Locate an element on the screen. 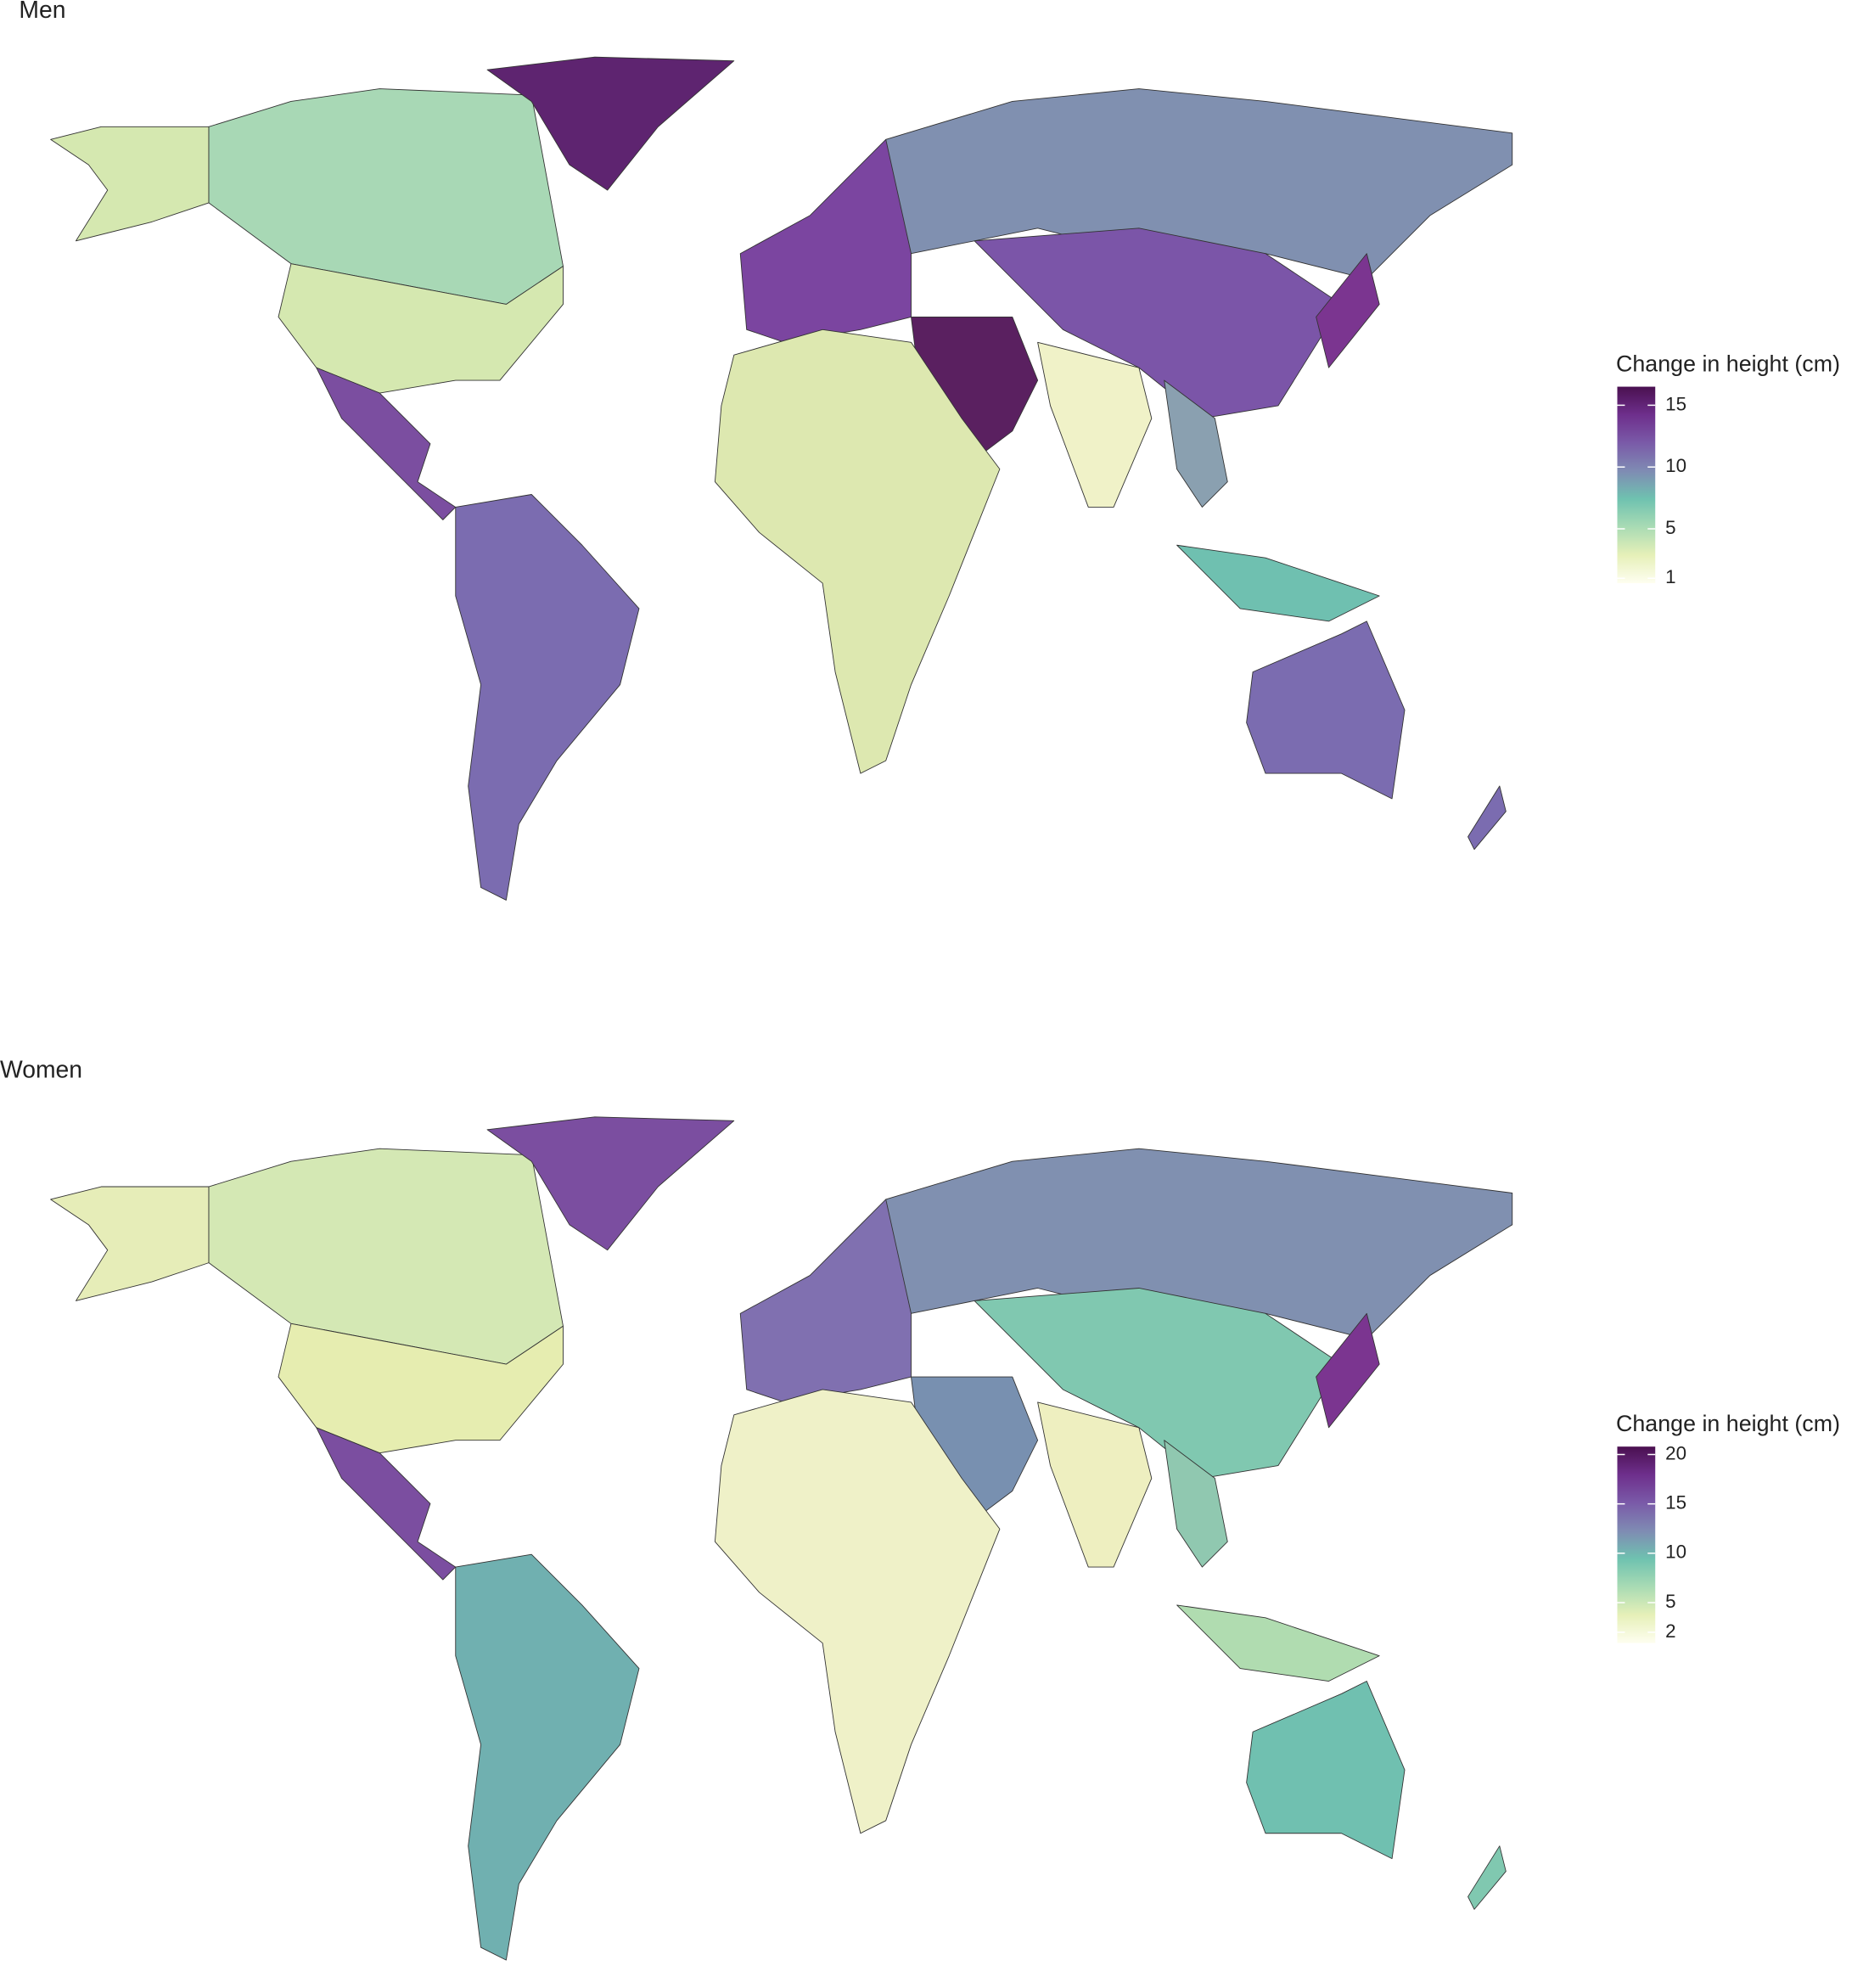 The width and height of the screenshot is (1863, 1988). panel-title: Women is located at coordinates (41, 1070).